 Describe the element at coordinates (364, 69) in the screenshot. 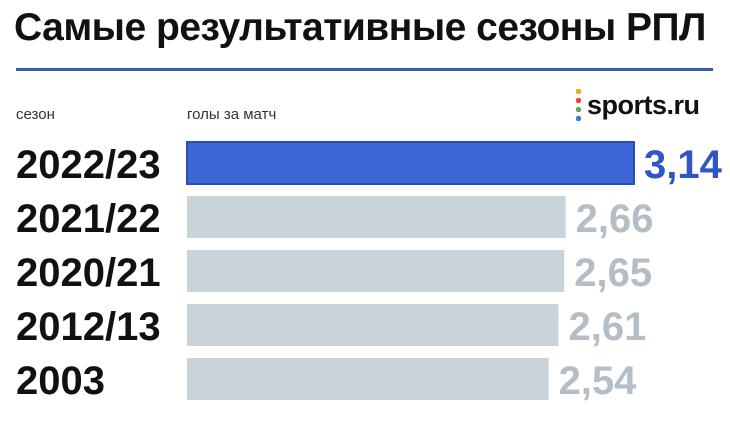

I see `title-divider` at that location.